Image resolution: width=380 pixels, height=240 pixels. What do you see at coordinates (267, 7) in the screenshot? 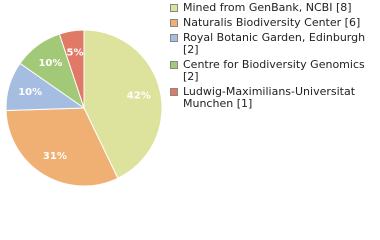
I see `legend-label: Mined from GenBank, NCBI [8]` at bounding box center [267, 7].